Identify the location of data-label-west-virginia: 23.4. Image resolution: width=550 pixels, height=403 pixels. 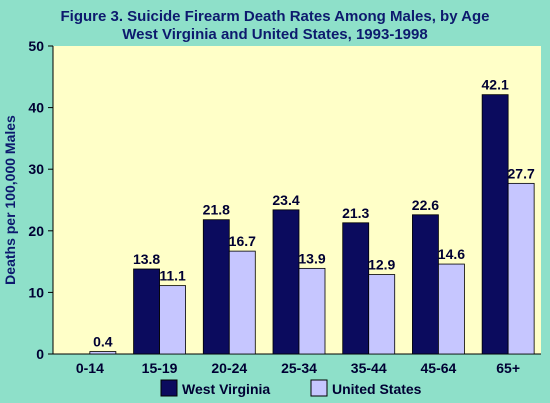
(285, 200).